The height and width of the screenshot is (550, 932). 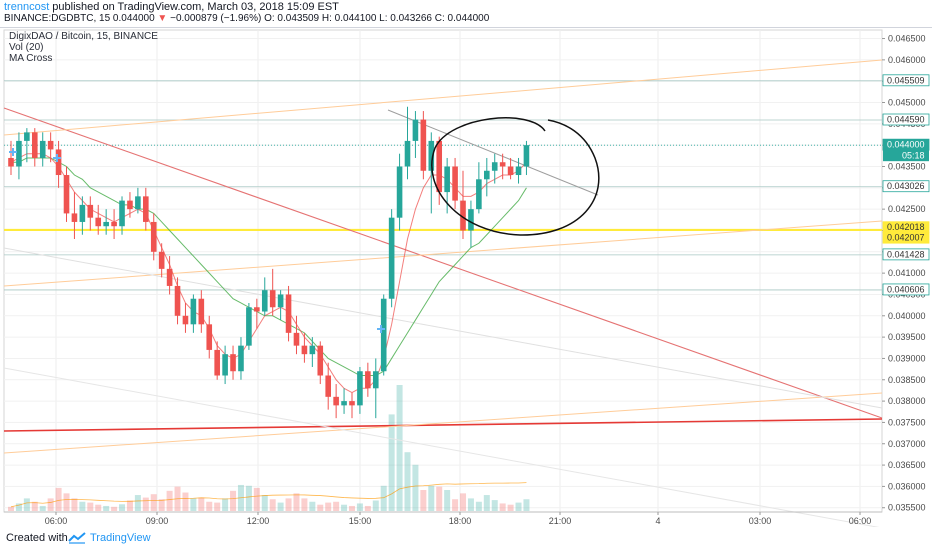 I want to click on price-axis-label: 0.037500, so click(x=907, y=422).